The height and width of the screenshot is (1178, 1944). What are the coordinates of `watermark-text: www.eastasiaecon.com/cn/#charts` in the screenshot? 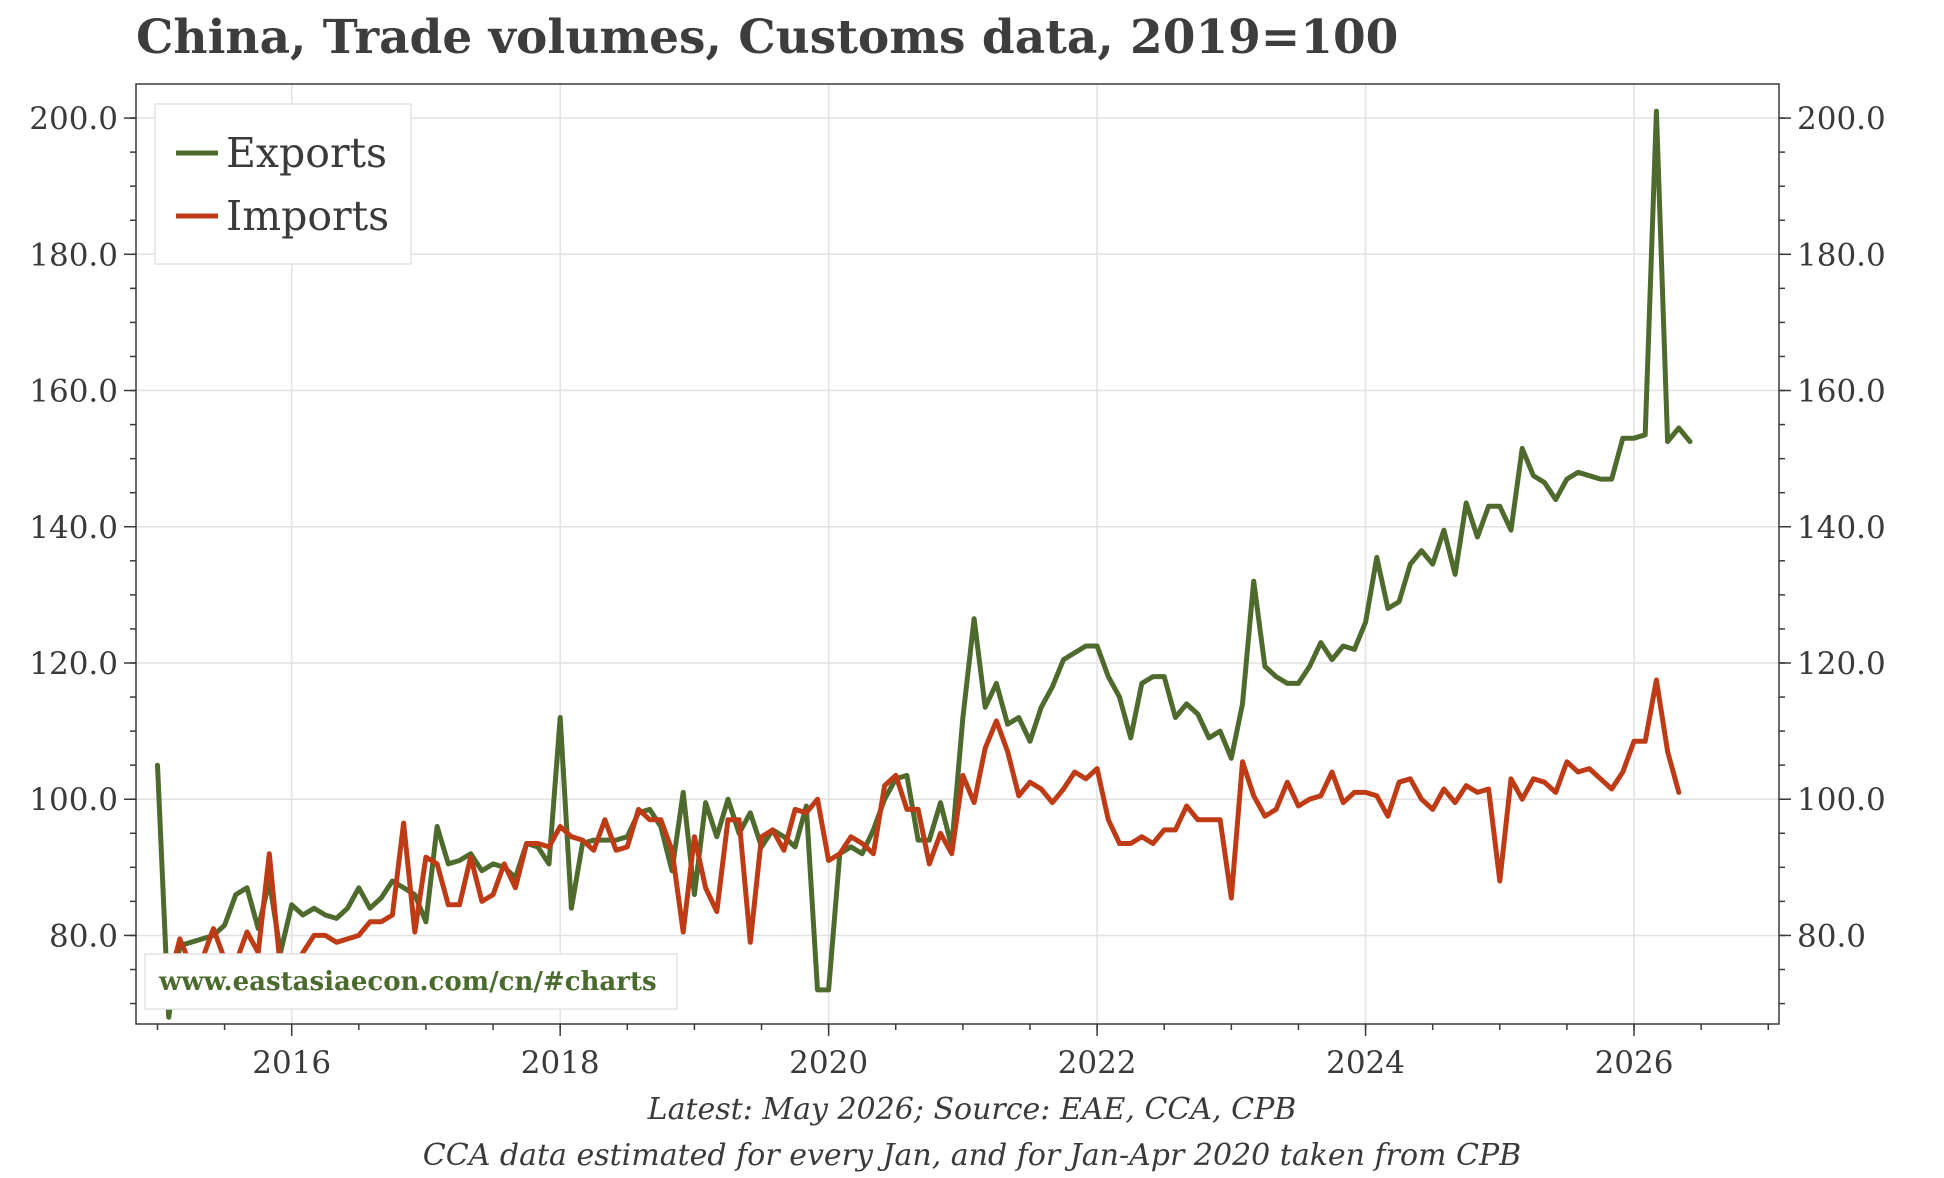 It's located at (407, 982).